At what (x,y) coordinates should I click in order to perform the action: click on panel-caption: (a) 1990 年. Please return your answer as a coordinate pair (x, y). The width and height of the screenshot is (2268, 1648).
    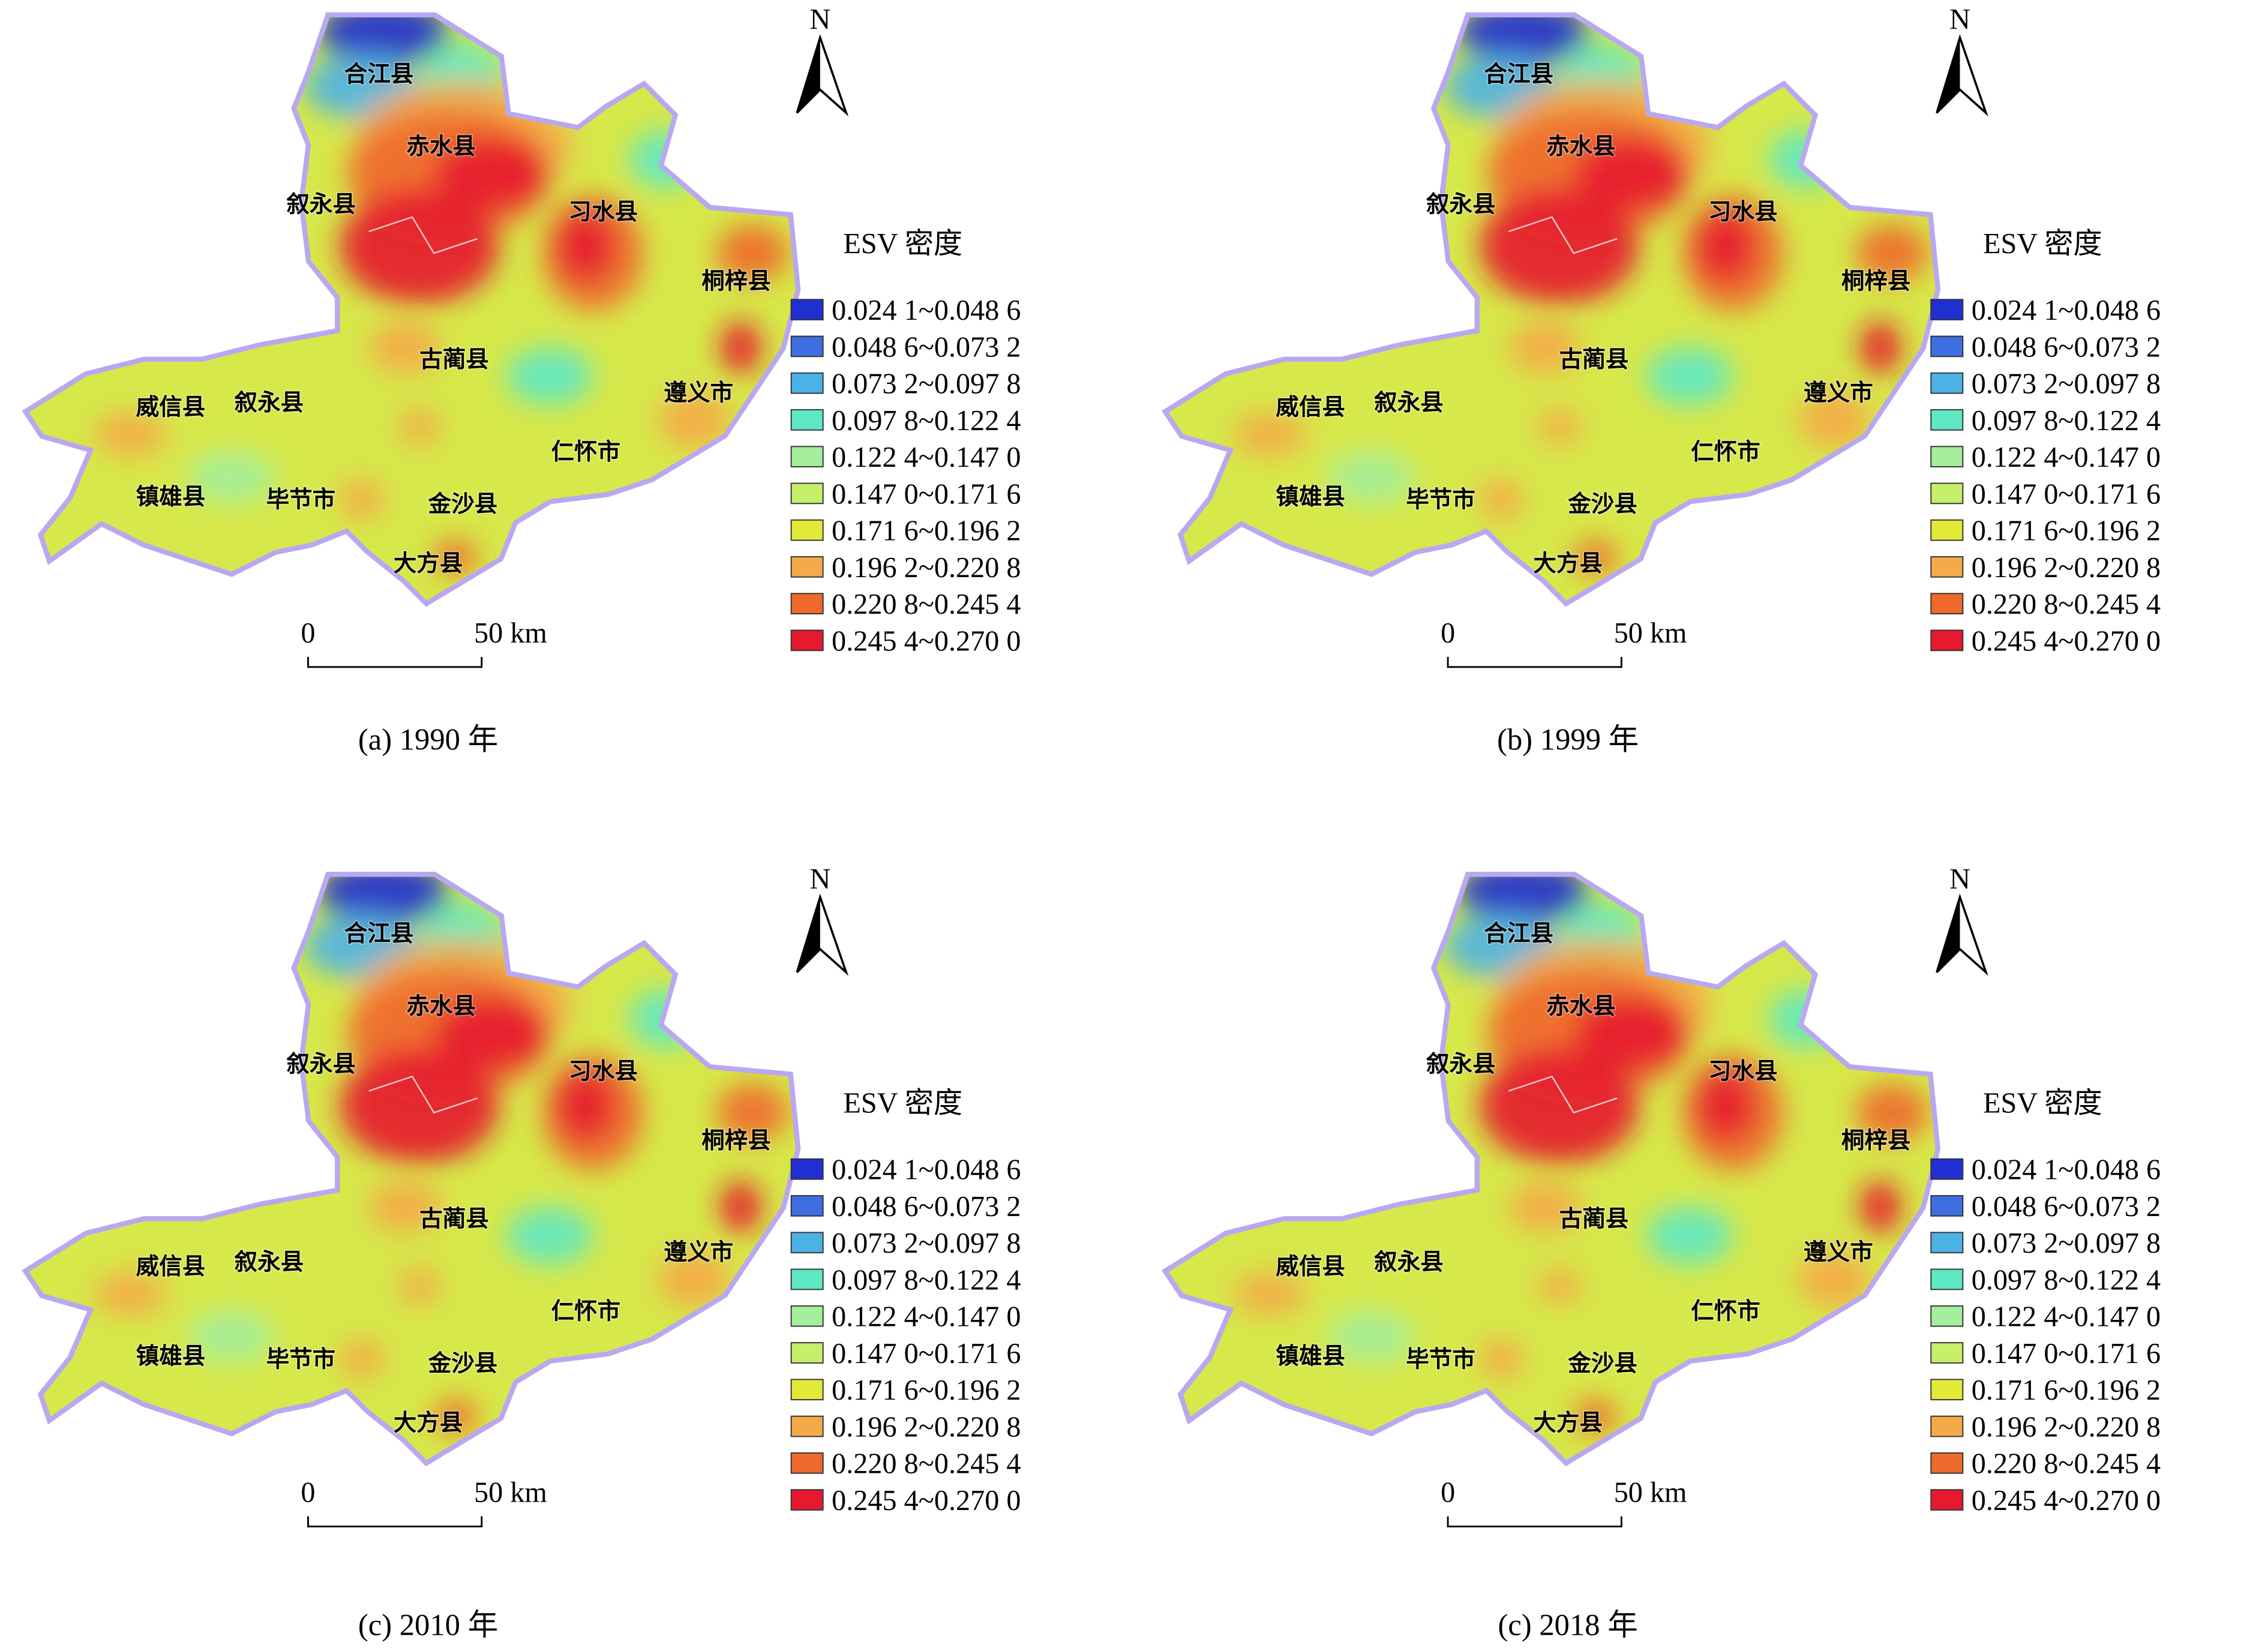
    Looking at the image, I should click on (428, 739).